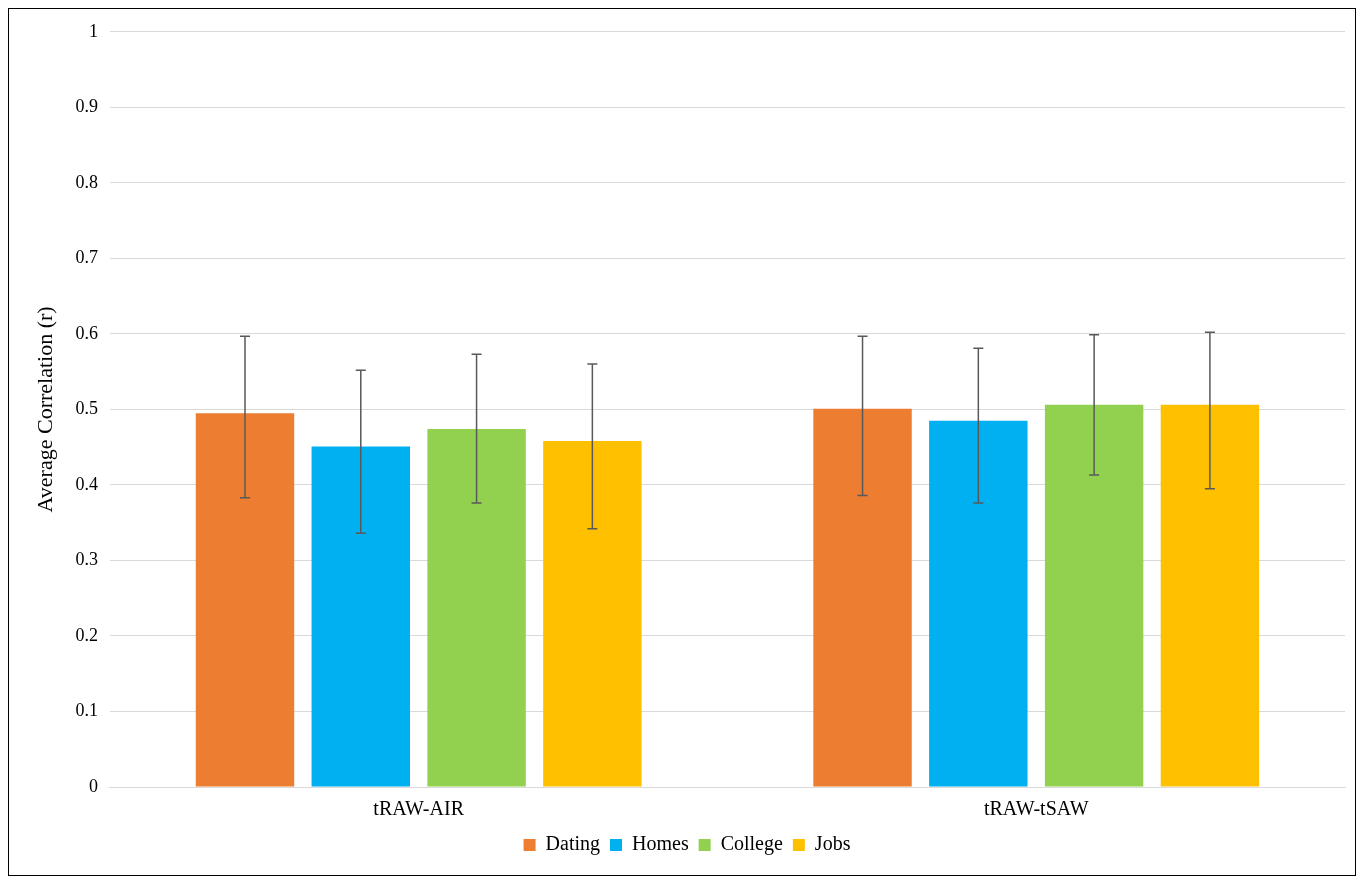 The height and width of the screenshot is (886, 1366). I want to click on y-tick-label: 0.2, so click(86, 634).